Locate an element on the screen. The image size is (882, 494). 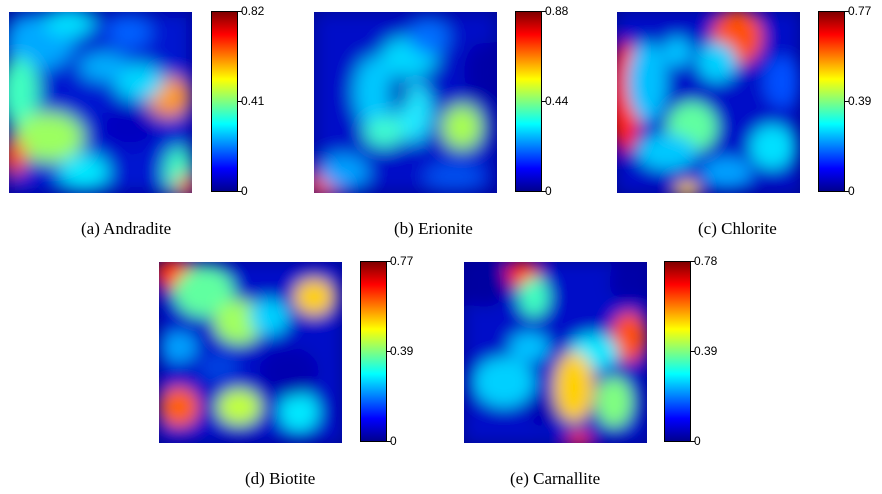
heatmap-andradite is located at coordinates (100, 102).